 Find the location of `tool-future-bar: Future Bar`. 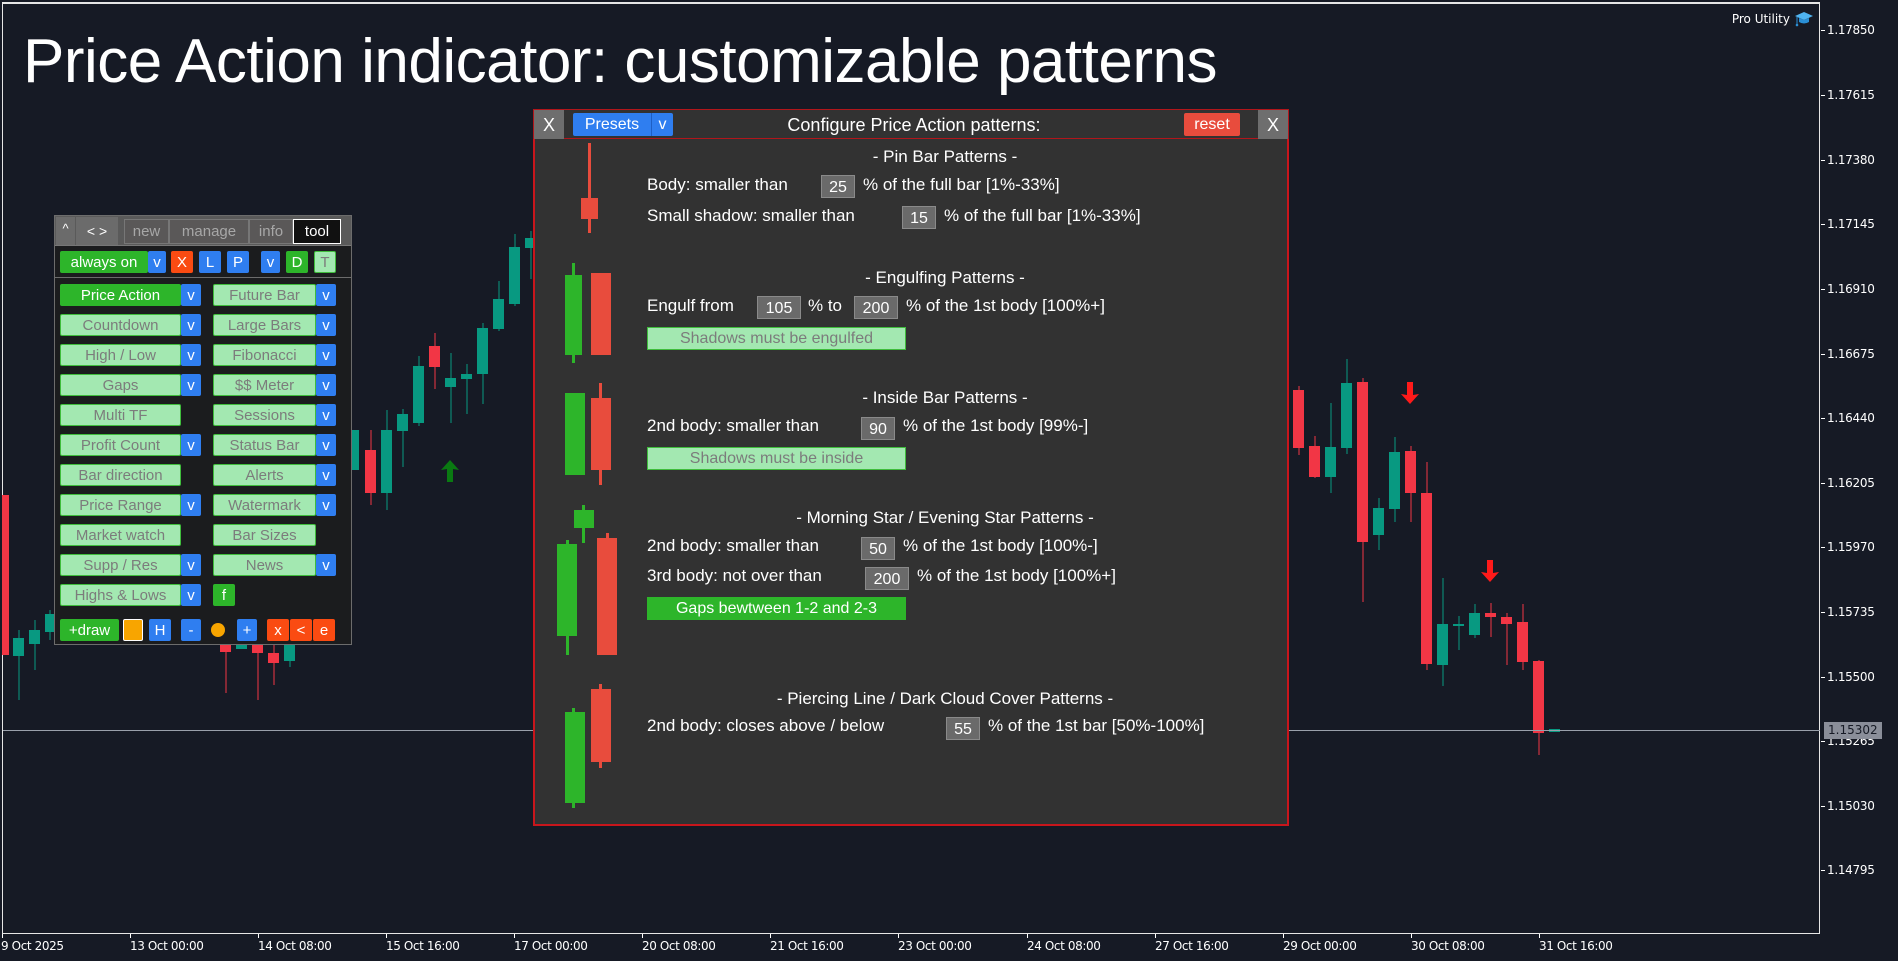

tool-future-bar: Future Bar is located at coordinates (264, 295).